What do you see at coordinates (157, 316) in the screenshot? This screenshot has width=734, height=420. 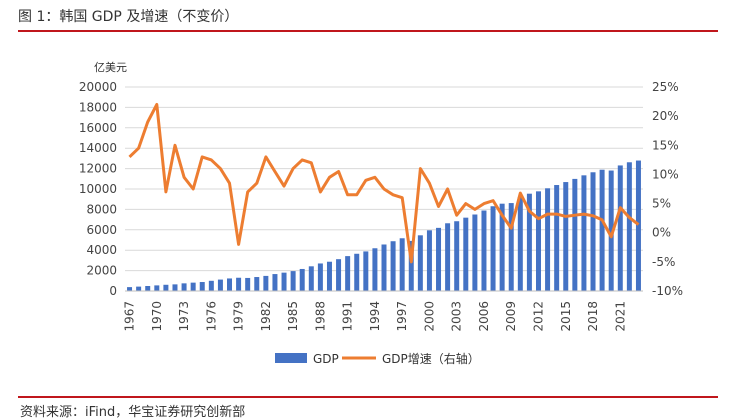 I see `x-axis-tick-label: 1970` at bounding box center [157, 316].